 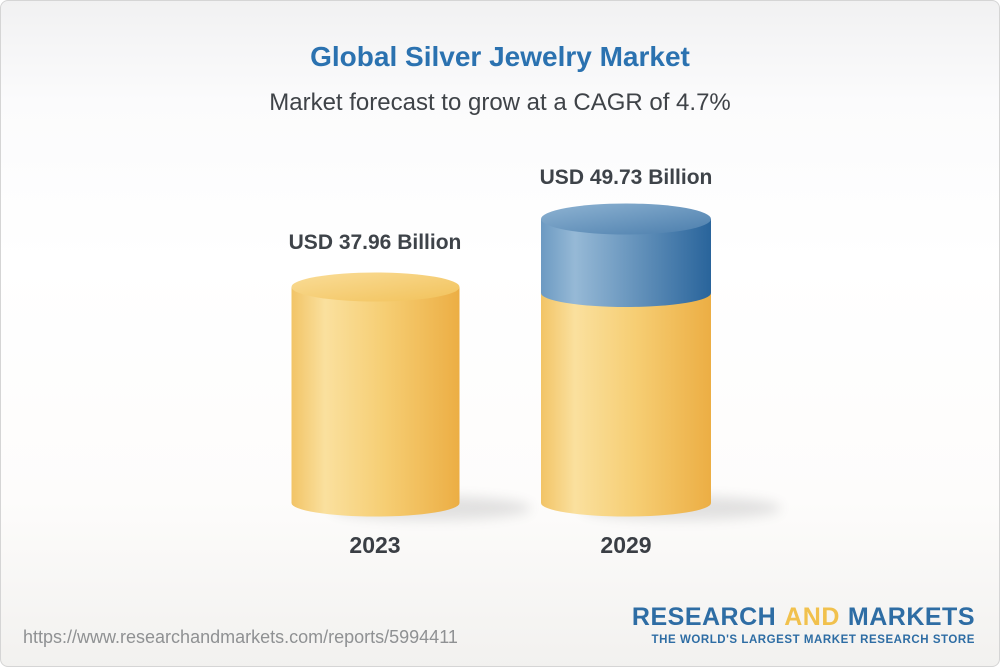 I want to click on value-label-2023: USD 37.96 Billion, so click(x=375, y=242).